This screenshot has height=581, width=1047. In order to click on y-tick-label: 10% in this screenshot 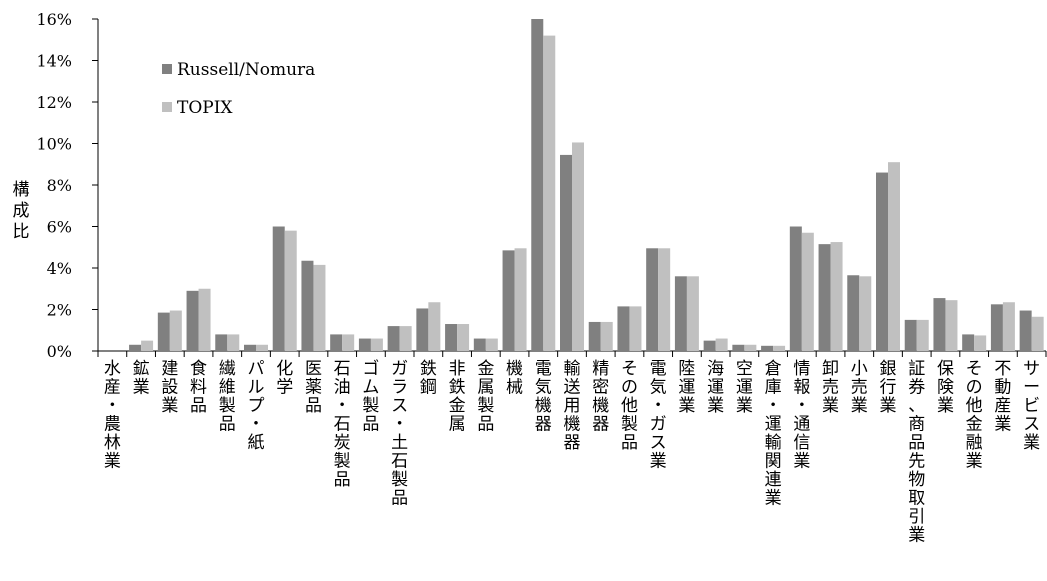, I will do `click(54, 144)`.